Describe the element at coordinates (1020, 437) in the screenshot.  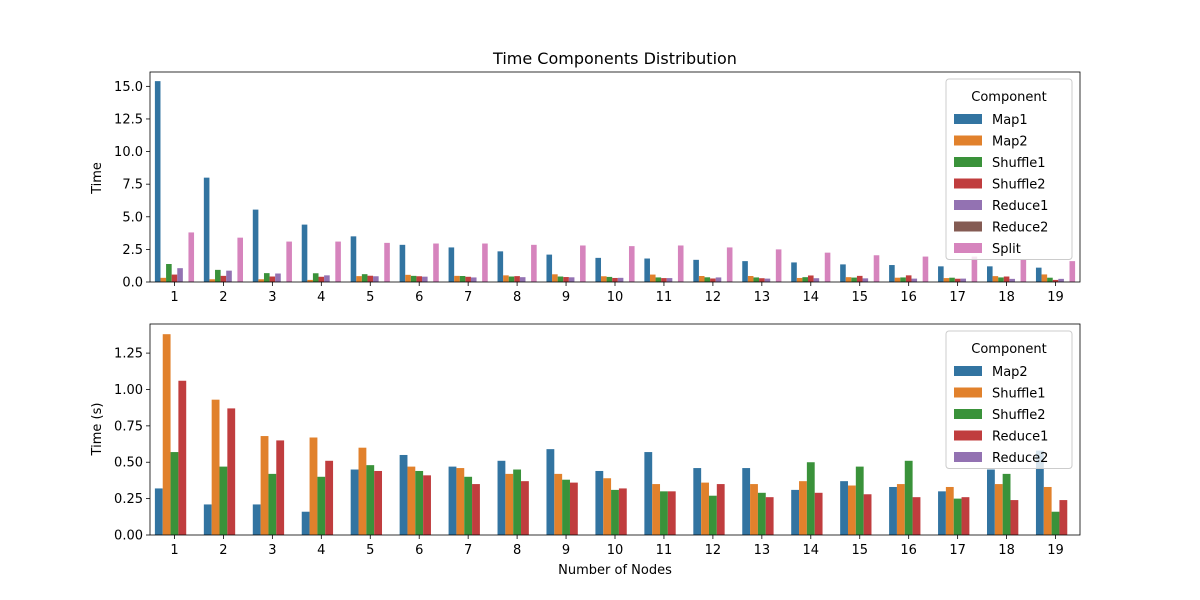
I see `bottom-legend-label-reduce1: Reduce1` at that location.